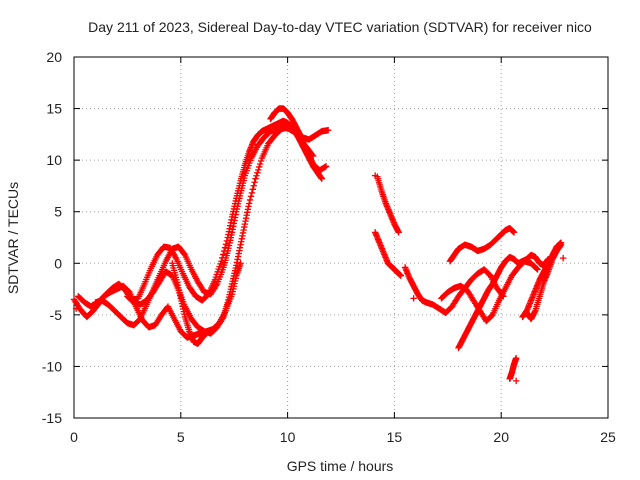  I want to click on x-axis-label: GPS time / hours, so click(340, 466).